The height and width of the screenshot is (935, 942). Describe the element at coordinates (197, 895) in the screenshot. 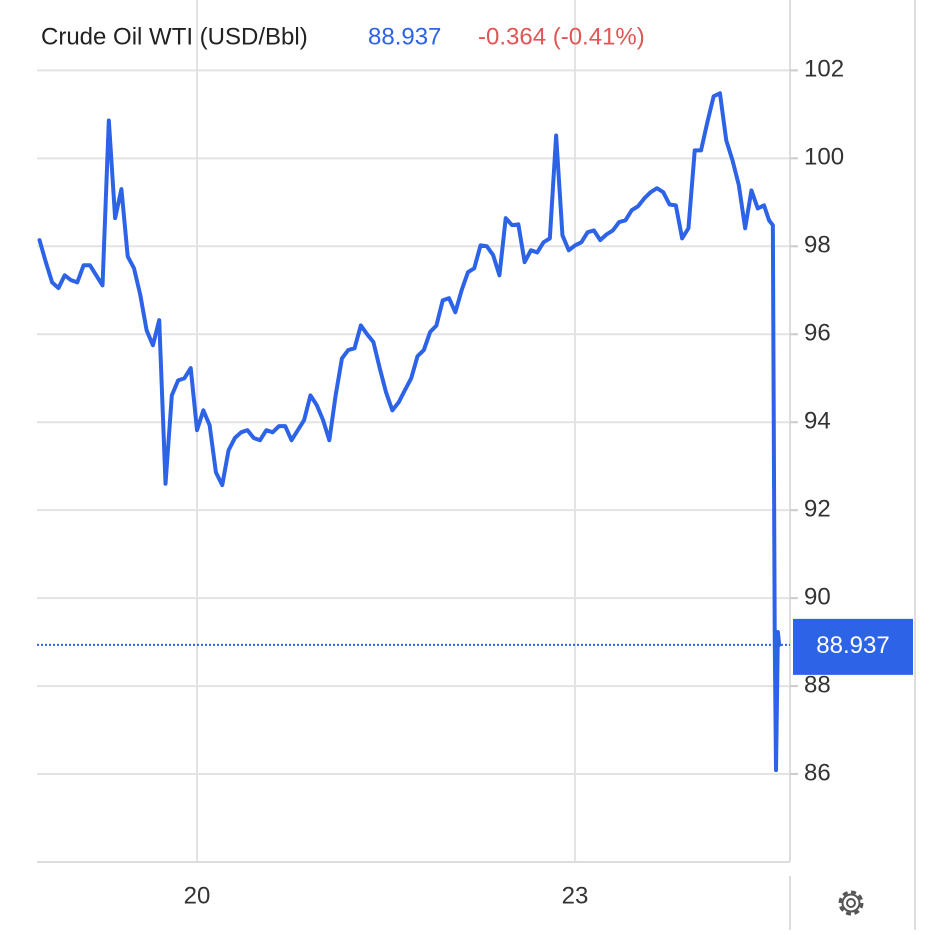

I see `x-tick-label: 20` at that location.